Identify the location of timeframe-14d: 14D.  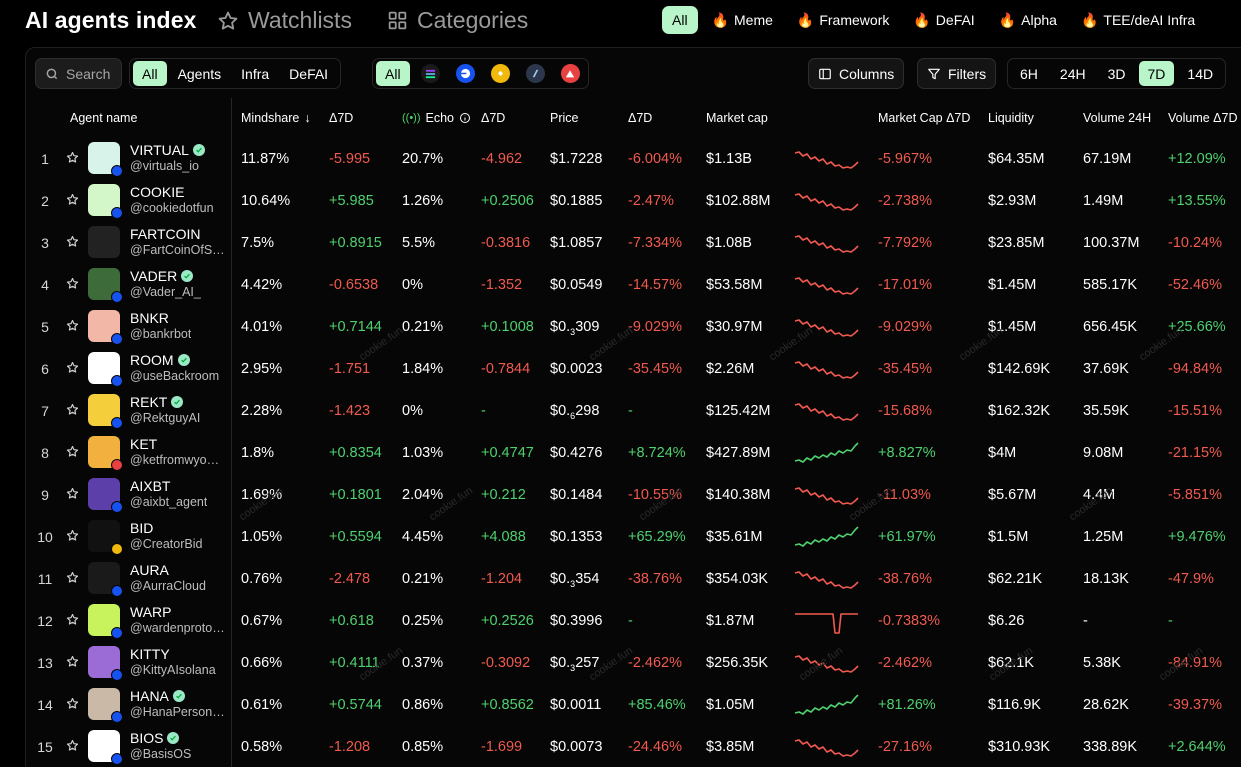
(1200, 73).